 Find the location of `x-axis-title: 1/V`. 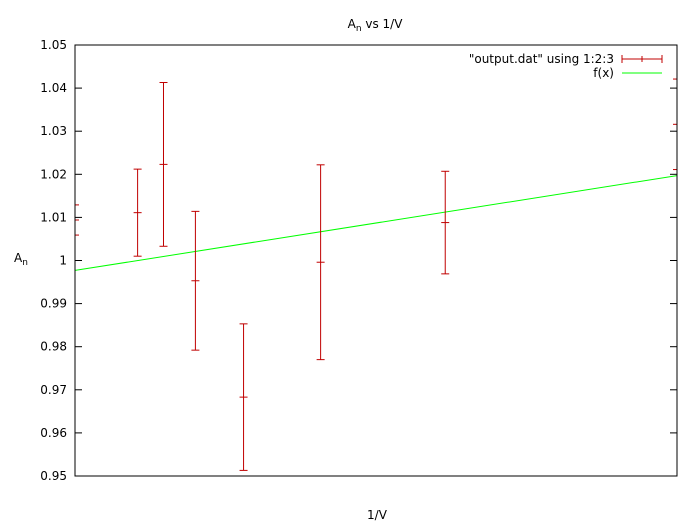

x-axis-title: 1/V is located at coordinates (377, 515).